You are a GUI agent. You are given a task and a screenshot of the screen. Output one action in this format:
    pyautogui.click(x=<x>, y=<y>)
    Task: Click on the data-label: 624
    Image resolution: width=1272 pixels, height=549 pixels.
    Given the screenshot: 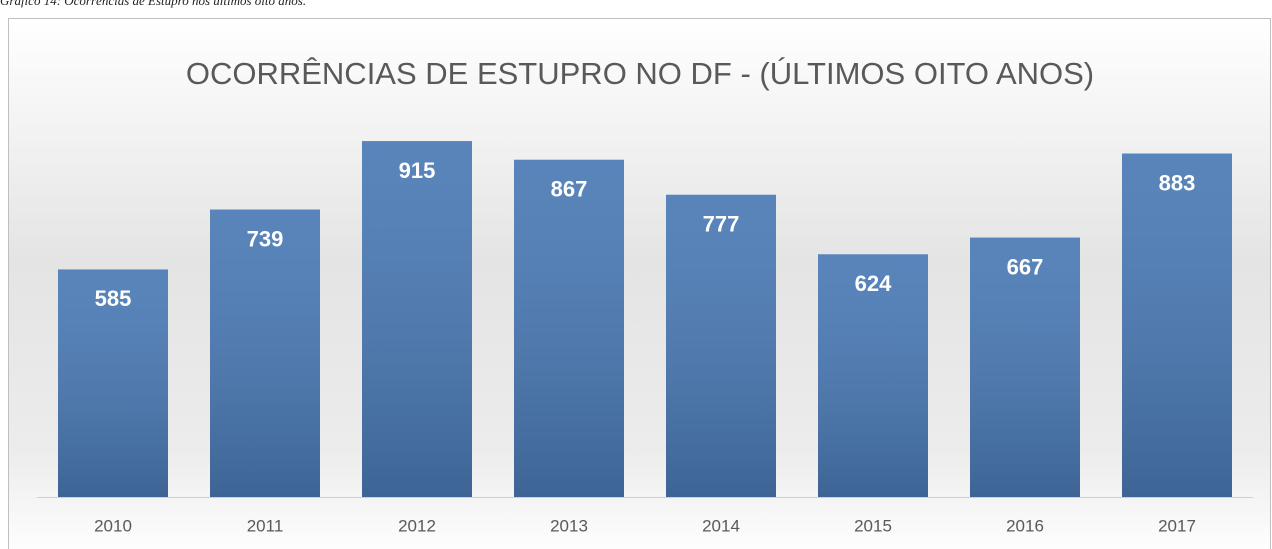 What is the action you would take?
    pyautogui.click(x=873, y=283)
    